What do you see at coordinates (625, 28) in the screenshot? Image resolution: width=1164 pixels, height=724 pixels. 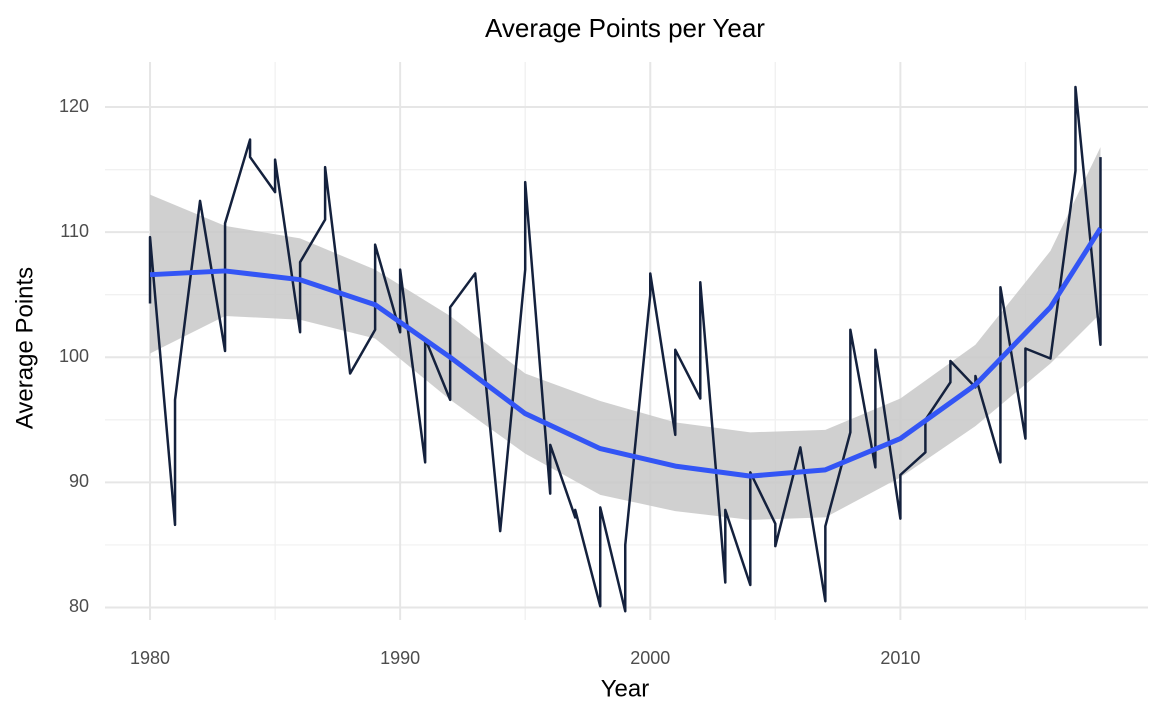 I see `chart-title: Average Points per Year` at bounding box center [625, 28].